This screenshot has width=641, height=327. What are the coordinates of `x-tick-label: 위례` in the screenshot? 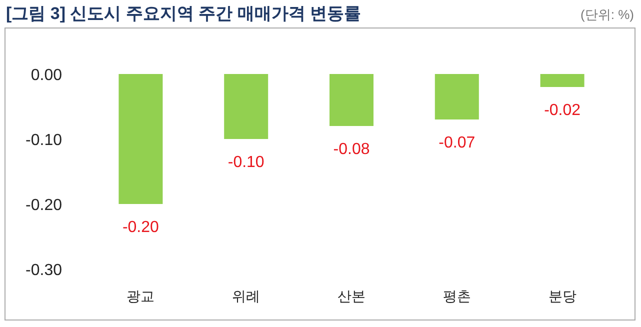 It's located at (246, 296).